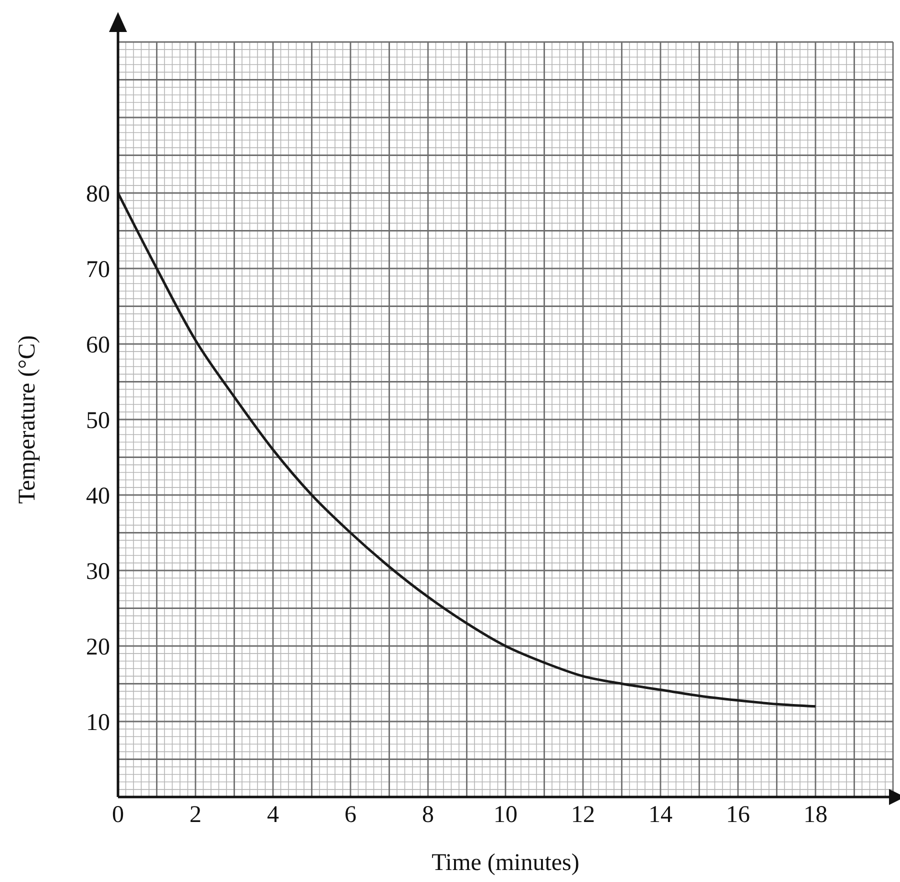  I want to click on x-tick-label: 2, so click(196, 815).